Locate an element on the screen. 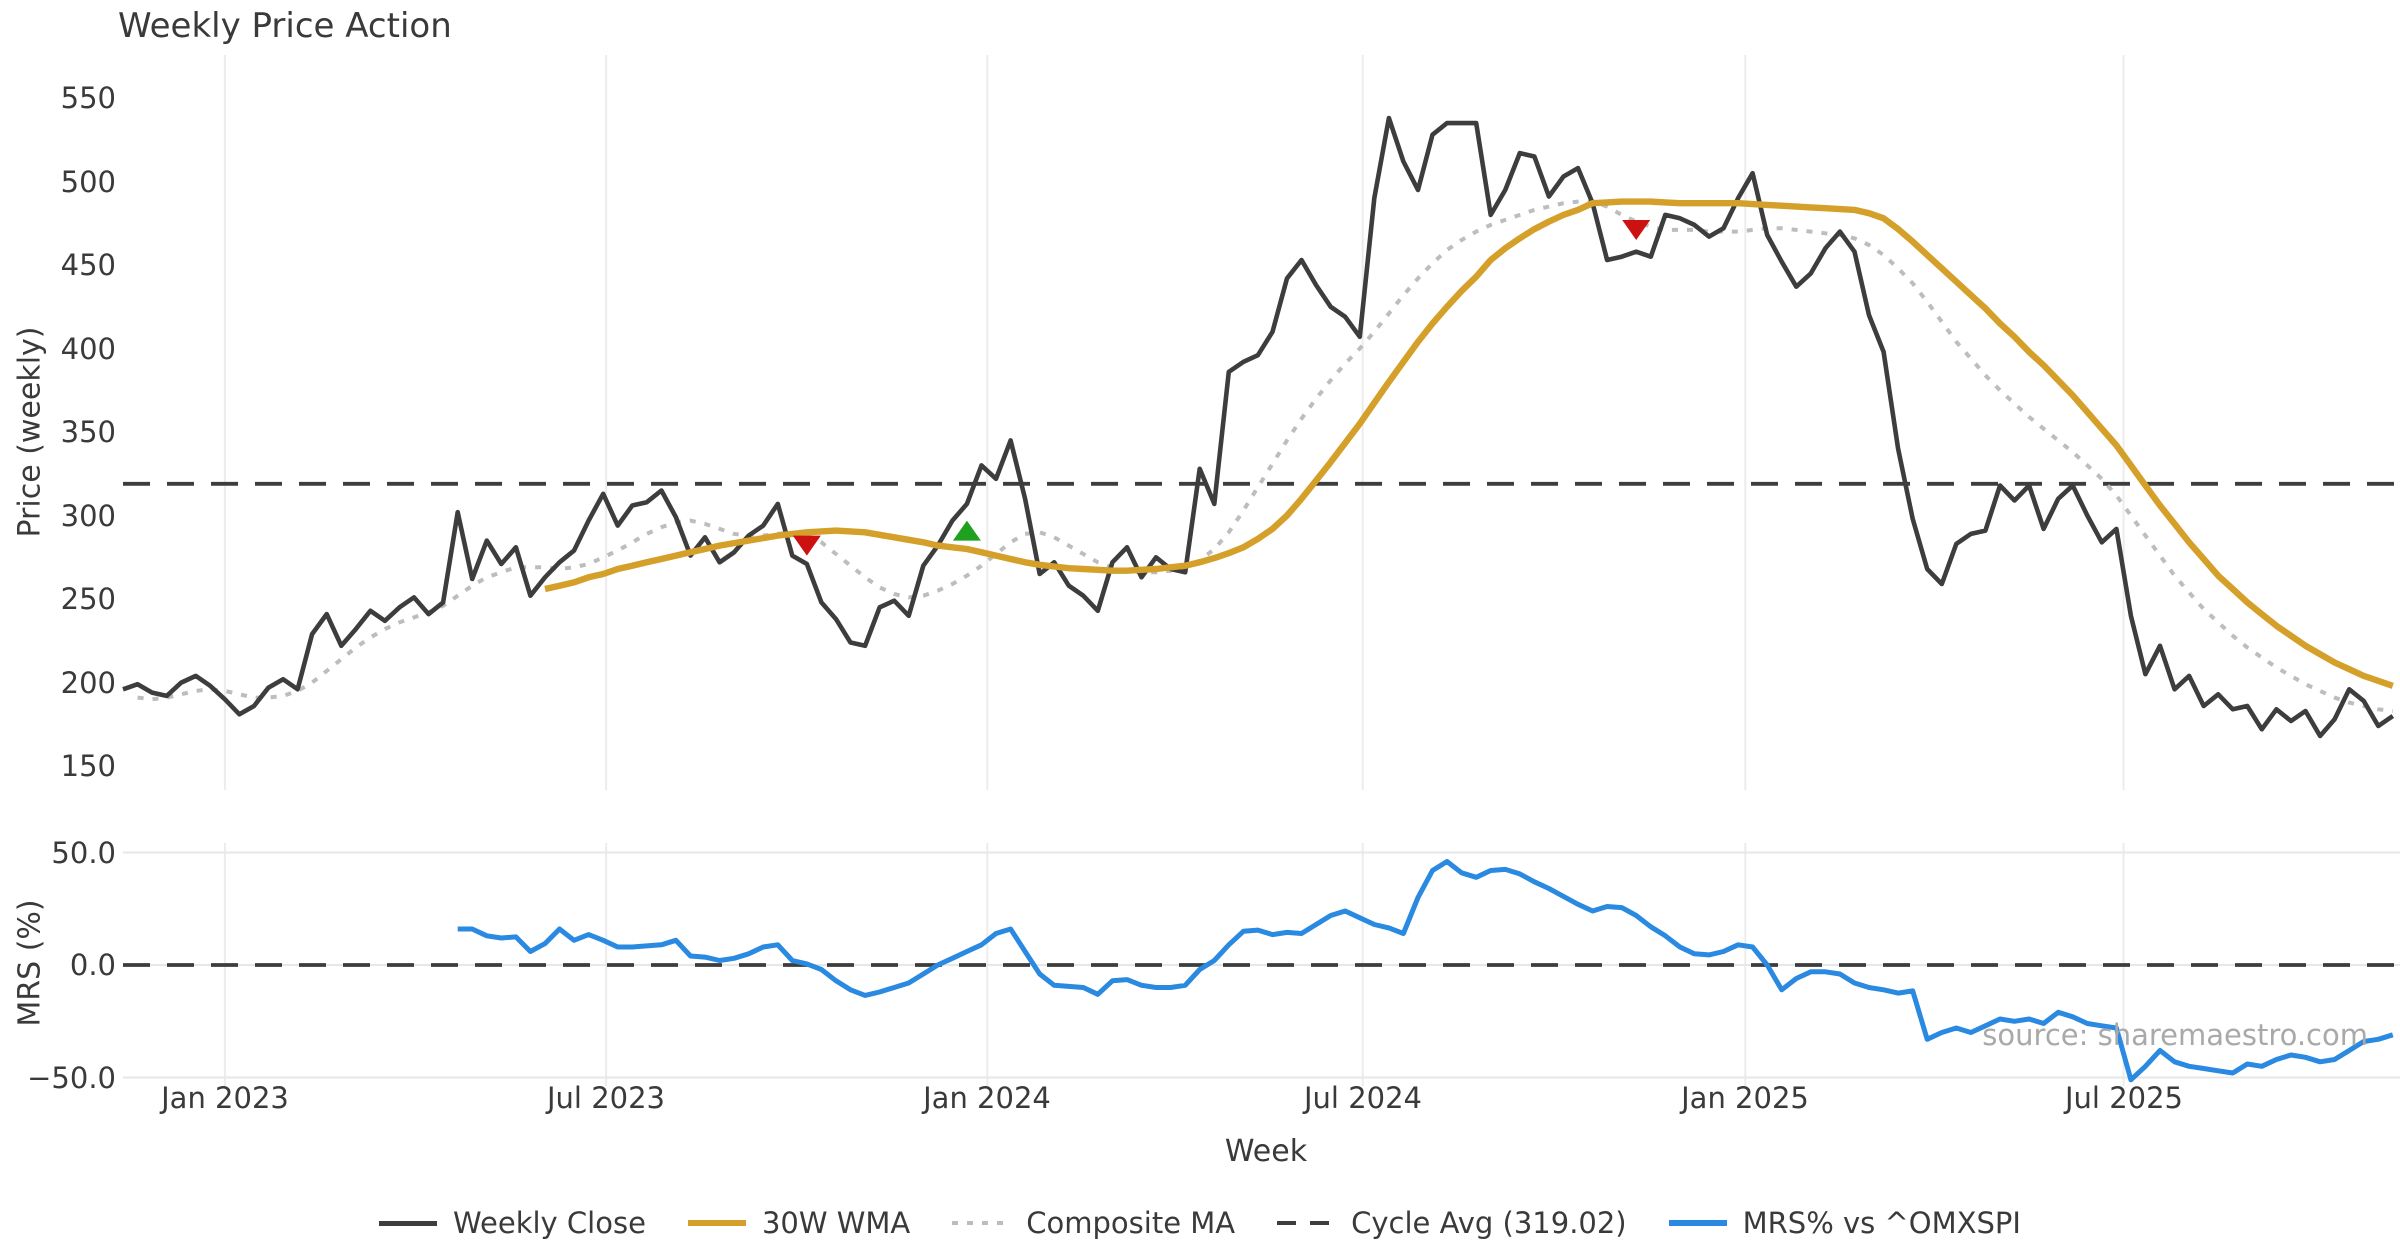 Image resolution: width=2400 pixels, height=1260 pixels. chart-title: Weekly Price Action is located at coordinates (285, 26).